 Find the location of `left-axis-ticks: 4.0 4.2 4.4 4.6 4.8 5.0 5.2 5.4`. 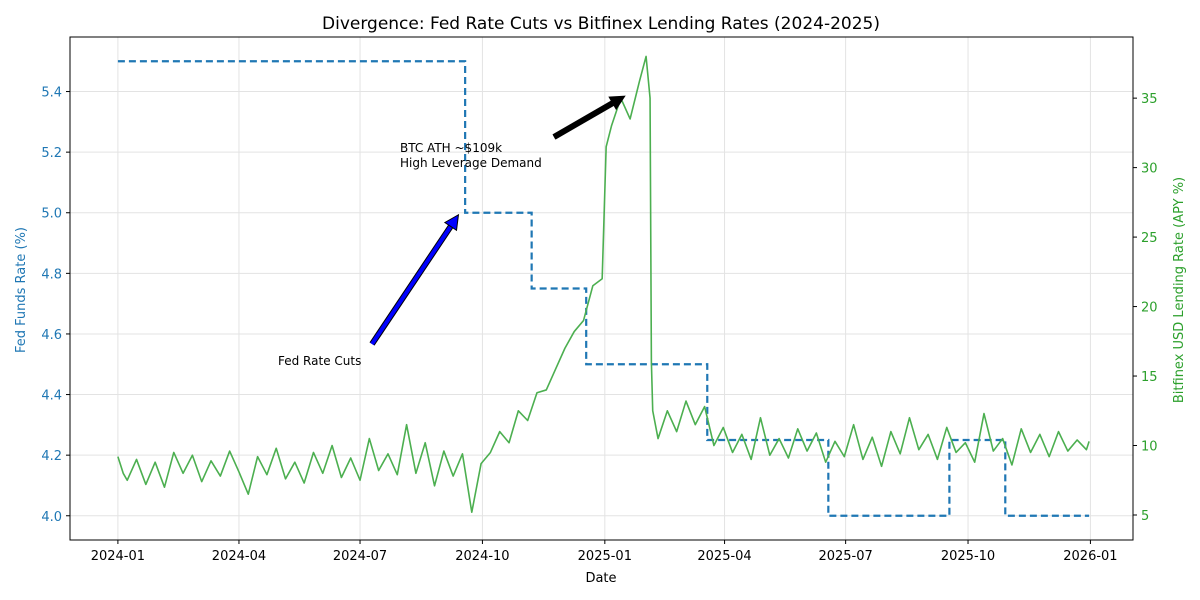

left-axis-ticks: 4.0 4.2 4.4 4.6 4.8 5.0 5.2 5.4 is located at coordinates (55, 305).